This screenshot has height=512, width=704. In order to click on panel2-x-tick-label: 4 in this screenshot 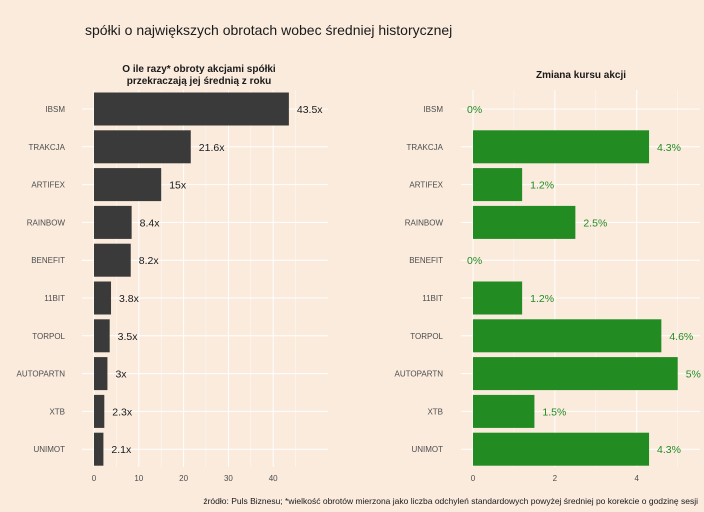, I will do `click(637, 478)`.